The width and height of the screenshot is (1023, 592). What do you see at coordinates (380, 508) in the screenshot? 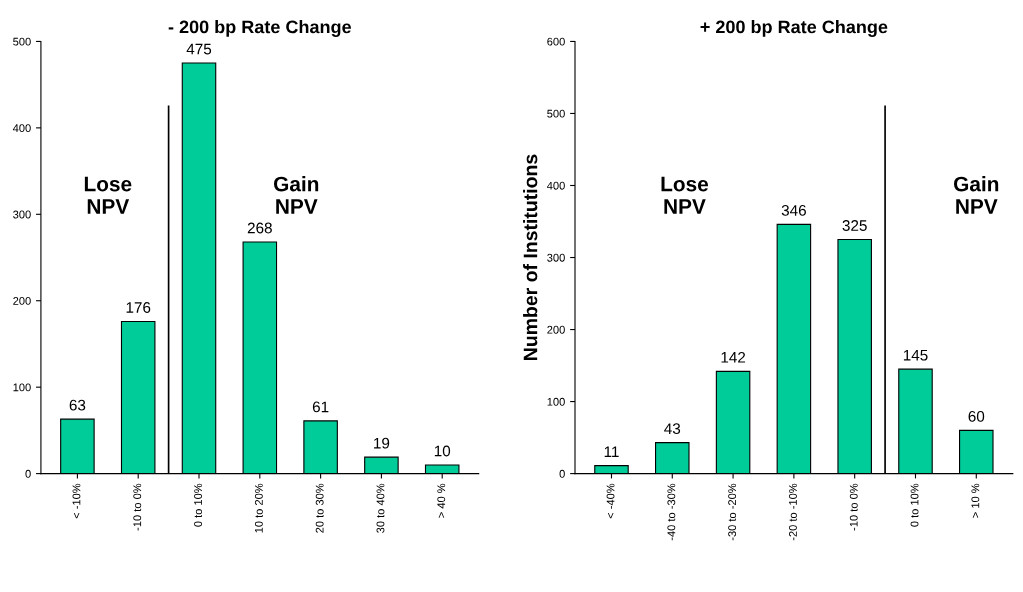
I see `x-tick-label: 30 to 40%` at bounding box center [380, 508].